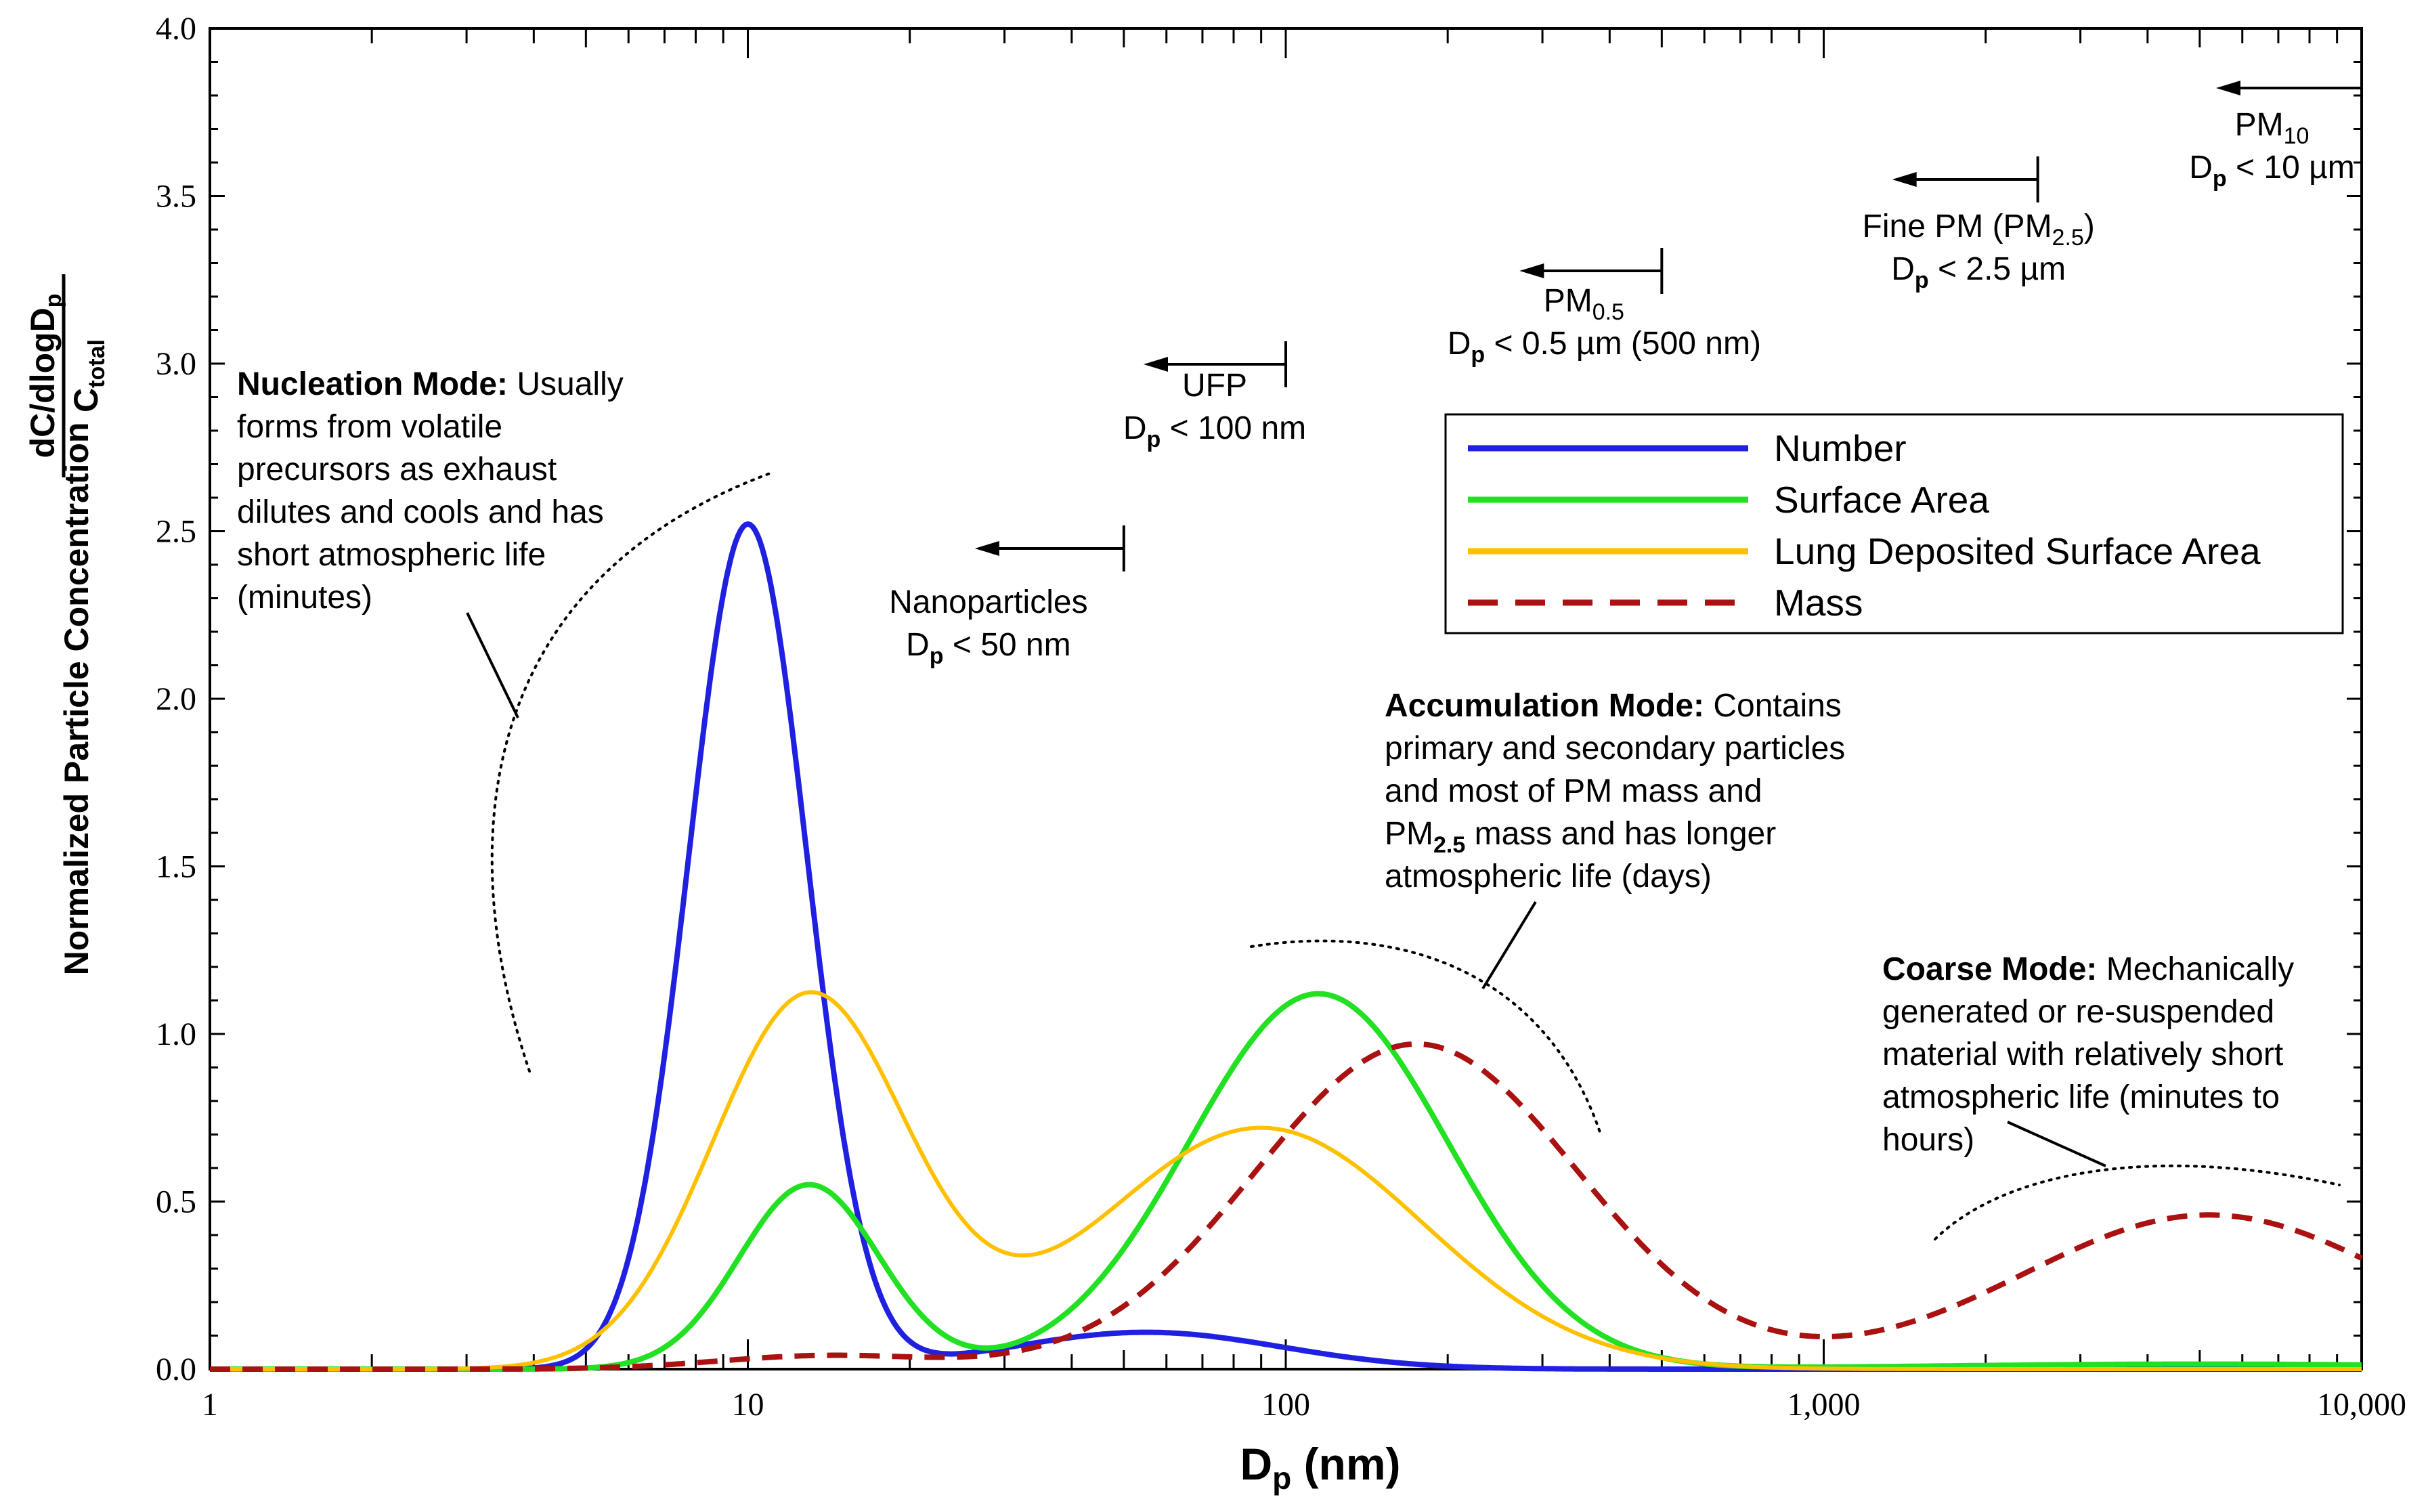  Describe the element at coordinates (304, 597) in the screenshot. I see `nucleation-line-6: (minutes)` at that location.